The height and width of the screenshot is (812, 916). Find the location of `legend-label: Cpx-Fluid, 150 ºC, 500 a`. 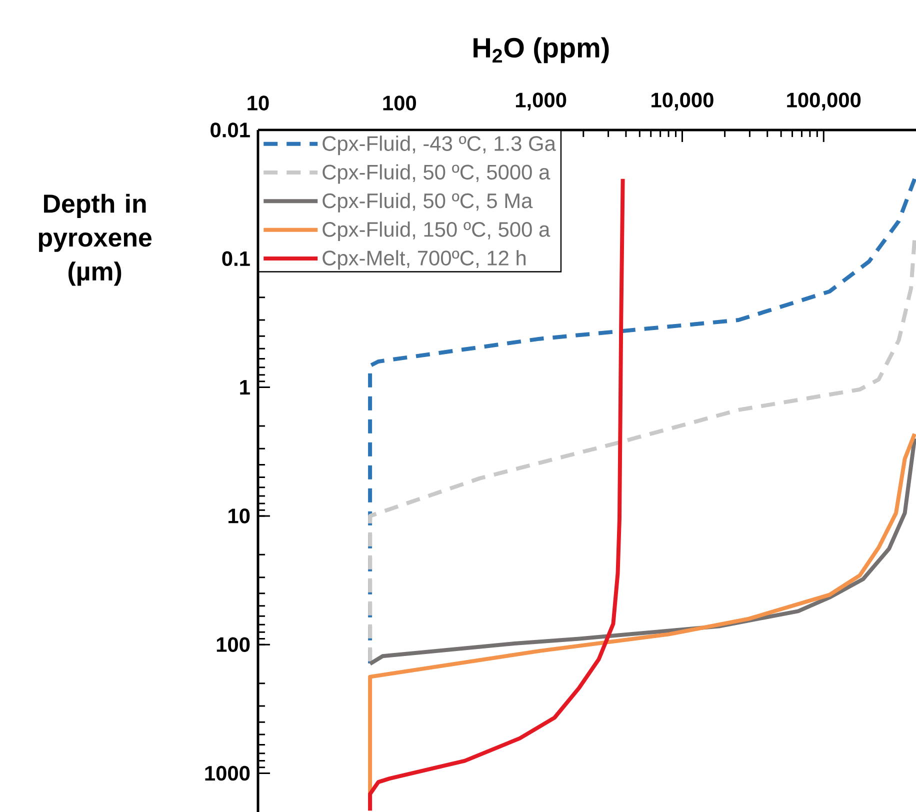

legend-label: Cpx-Fluid, 150 ºC, 500 a is located at coordinates (436, 231).